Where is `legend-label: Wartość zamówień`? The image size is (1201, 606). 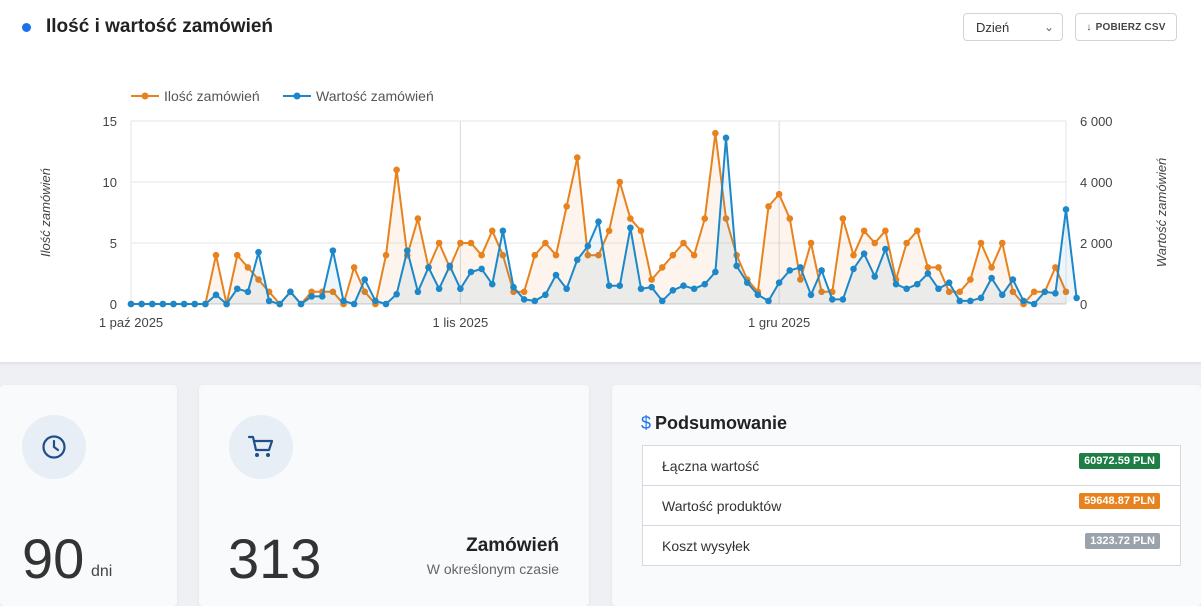
legend-label: Wartość zamówień is located at coordinates (375, 96).